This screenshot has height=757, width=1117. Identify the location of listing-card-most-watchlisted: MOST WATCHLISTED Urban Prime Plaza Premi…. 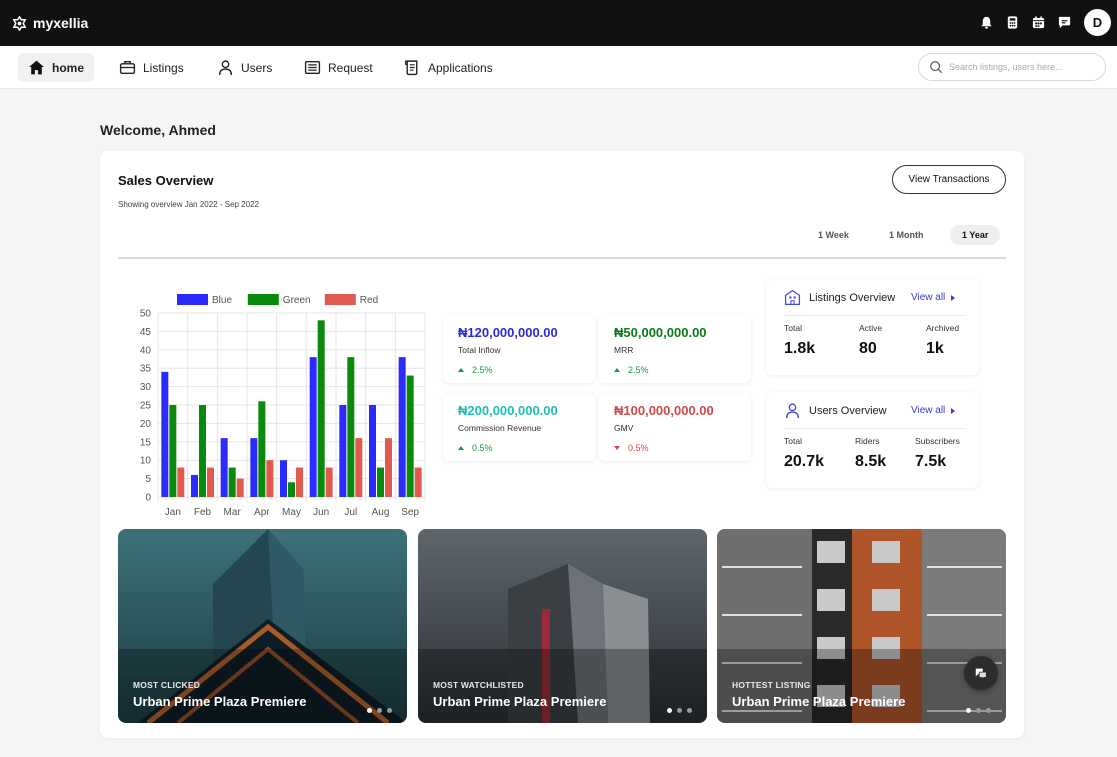
(562, 626).